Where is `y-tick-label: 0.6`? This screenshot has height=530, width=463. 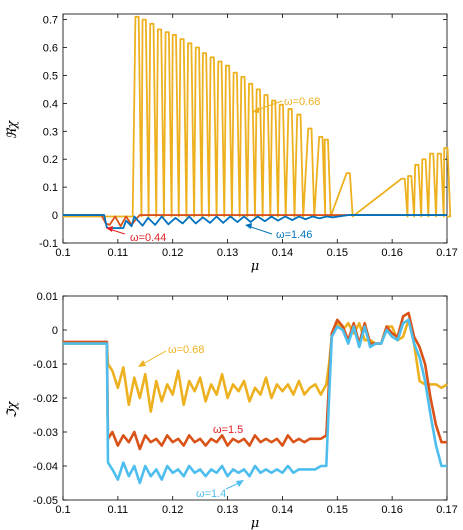
y-tick-label: 0.6 is located at coordinates (50, 49).